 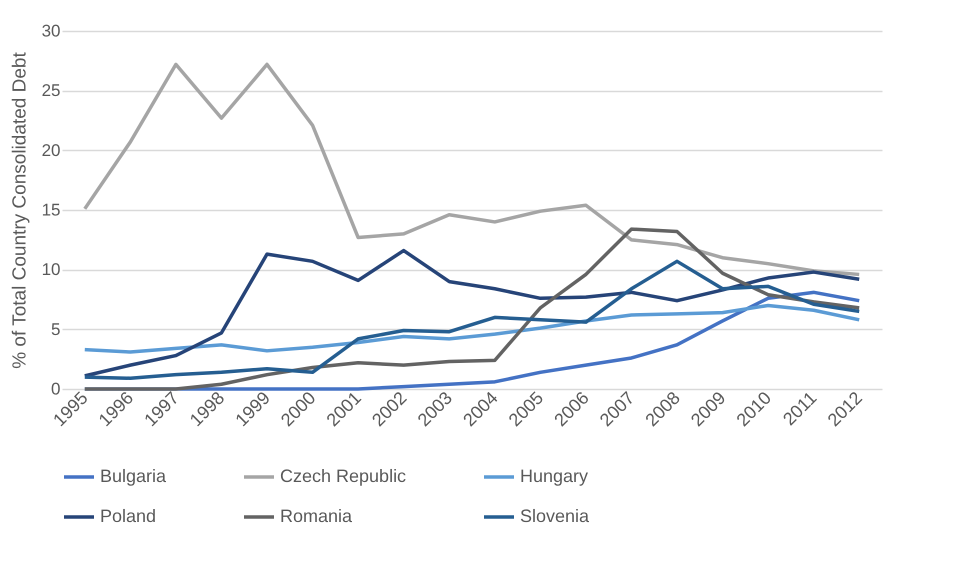 I want to click on legend-label: Bulgaria, so click(x=134, y=476).